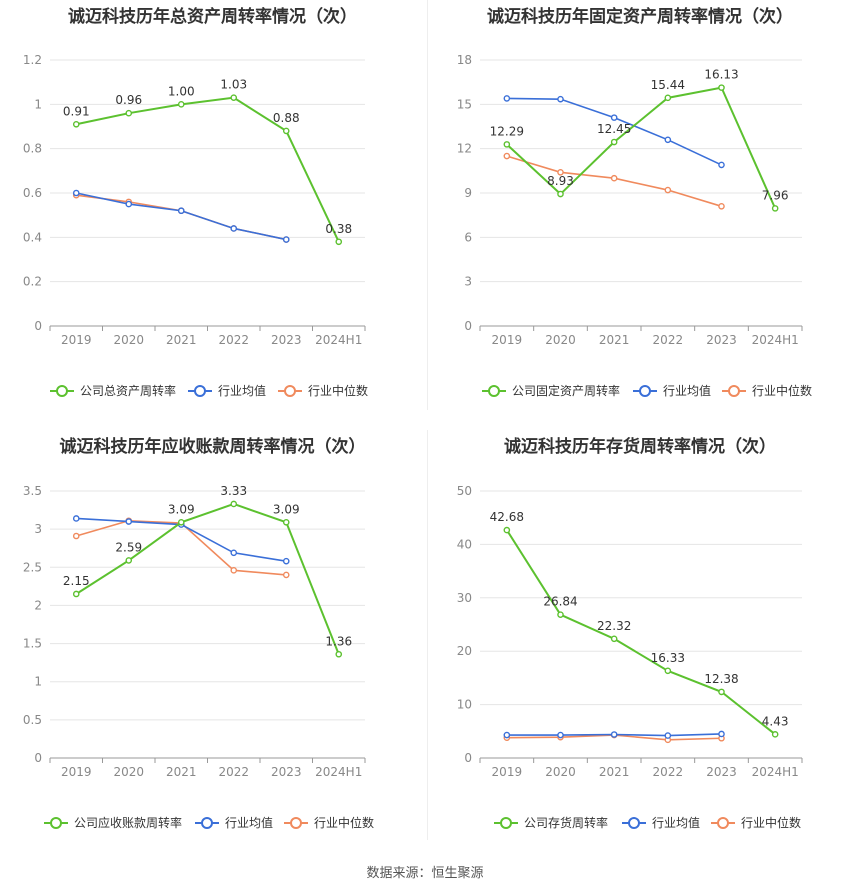  I want to click on y-tick-label: 3.5, so click(32, 491).